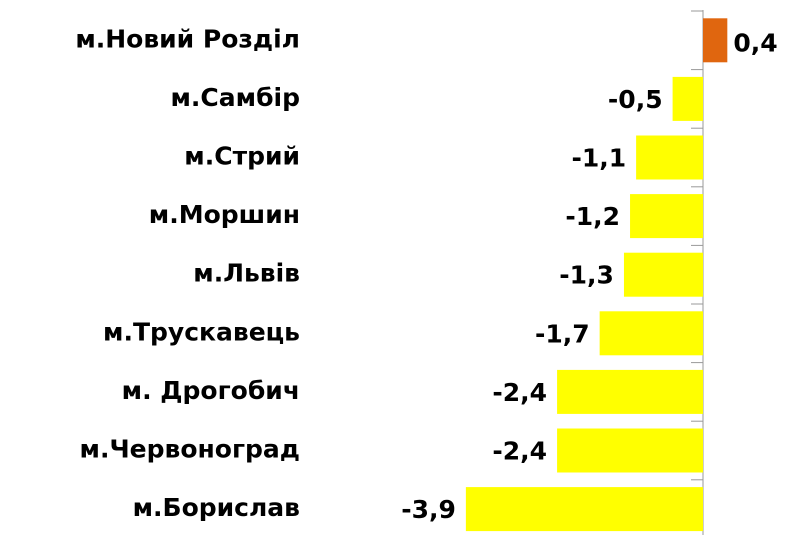  Describe the element at coordinates (635, 99) in the screenshot. I see `value-label: -0,5` at that location.